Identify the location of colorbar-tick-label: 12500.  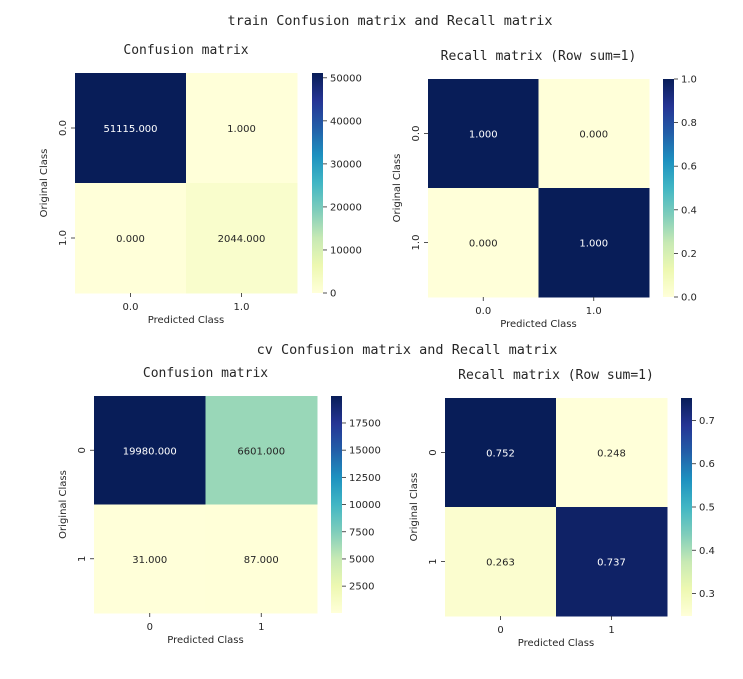
(365, 478).